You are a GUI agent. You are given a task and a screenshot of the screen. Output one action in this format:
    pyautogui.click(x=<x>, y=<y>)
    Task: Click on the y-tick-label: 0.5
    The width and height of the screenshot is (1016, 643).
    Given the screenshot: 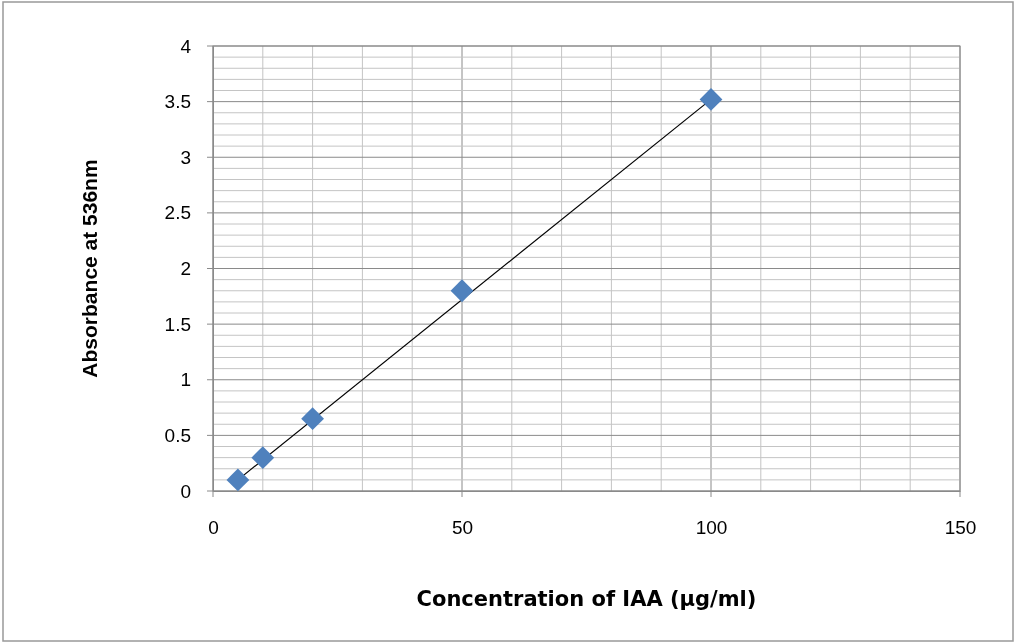 What is the action you would take?
    pyautogui.click(x=177, y=435)
    